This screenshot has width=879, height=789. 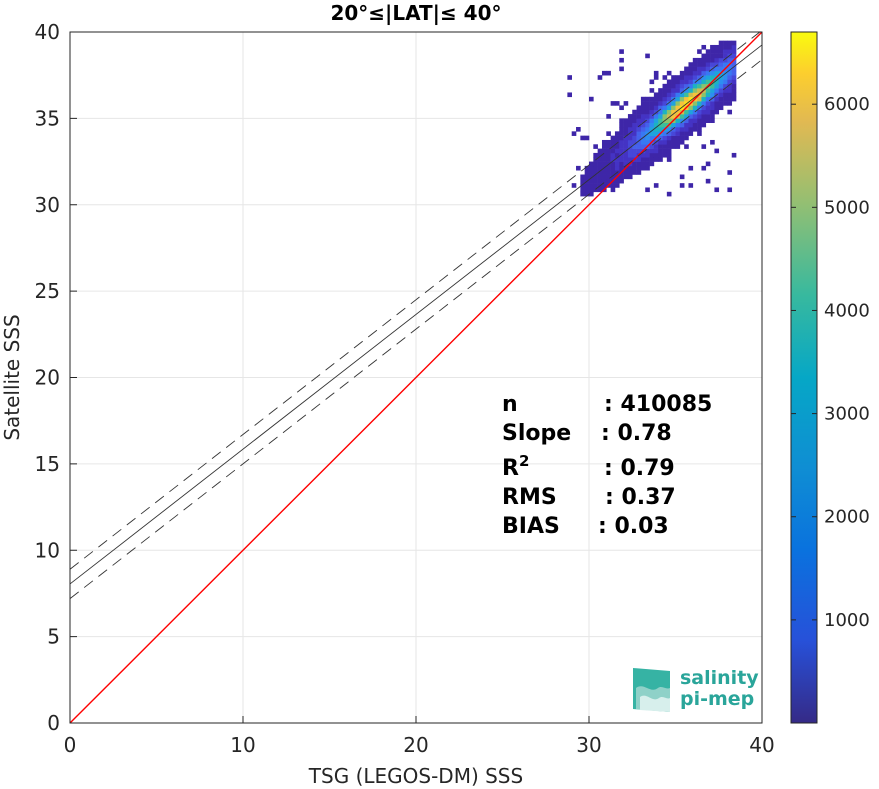 What do you see at coordinates (56, 377) in the screenshot?
I see `y-axis-ticks: 0 5 10 15 20 25 30 35 40` at bounding box center [56, 377].